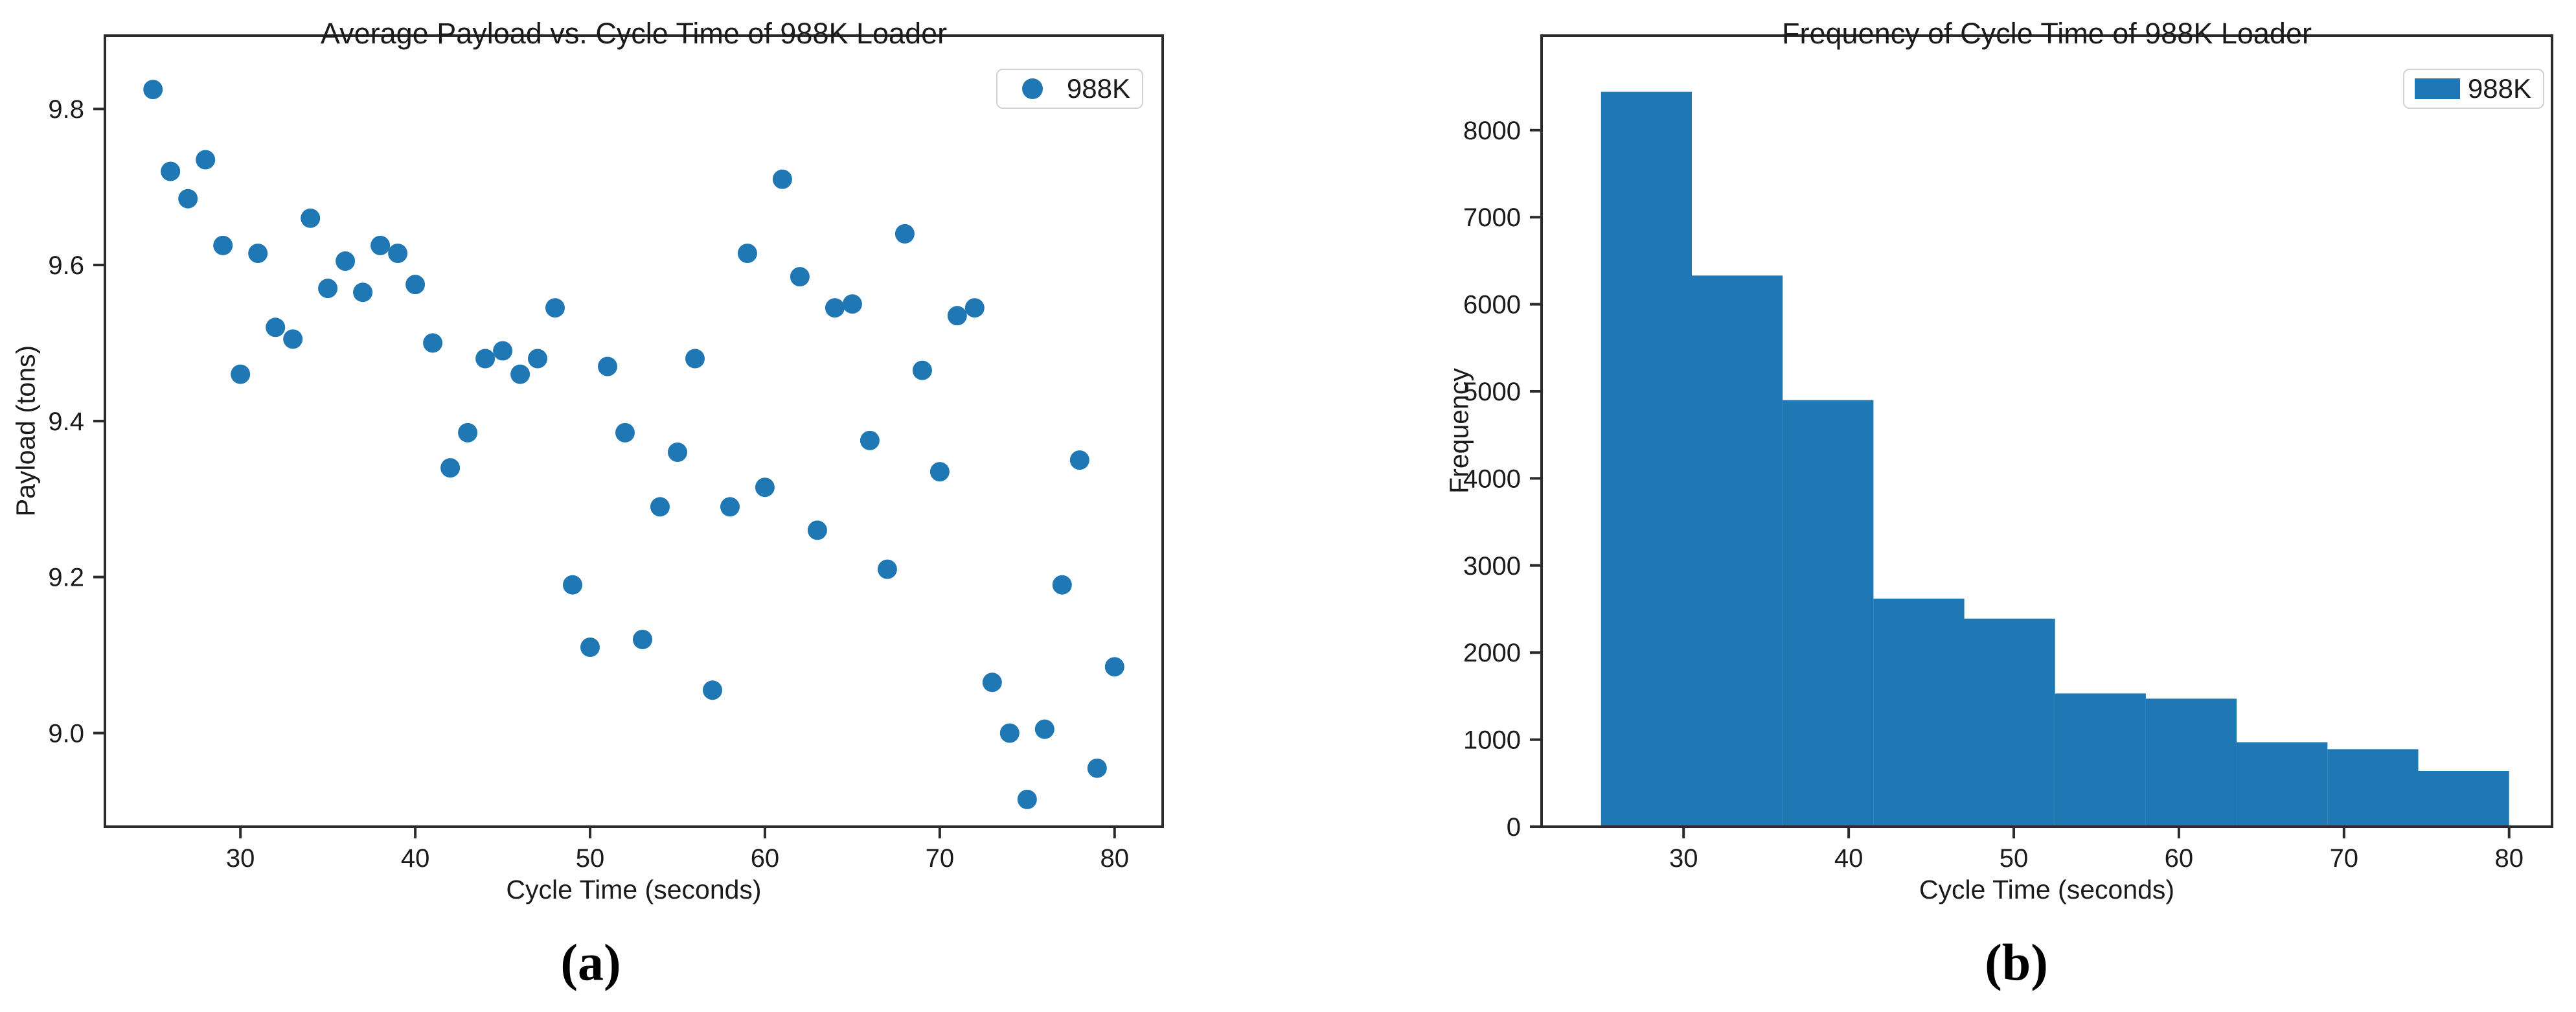 The image size is (2576, 1012). What do you see at coordinates (1492, 392) in the screenshot?
I see `y-tick-label: 5000` at bounding box center [1492, 392].